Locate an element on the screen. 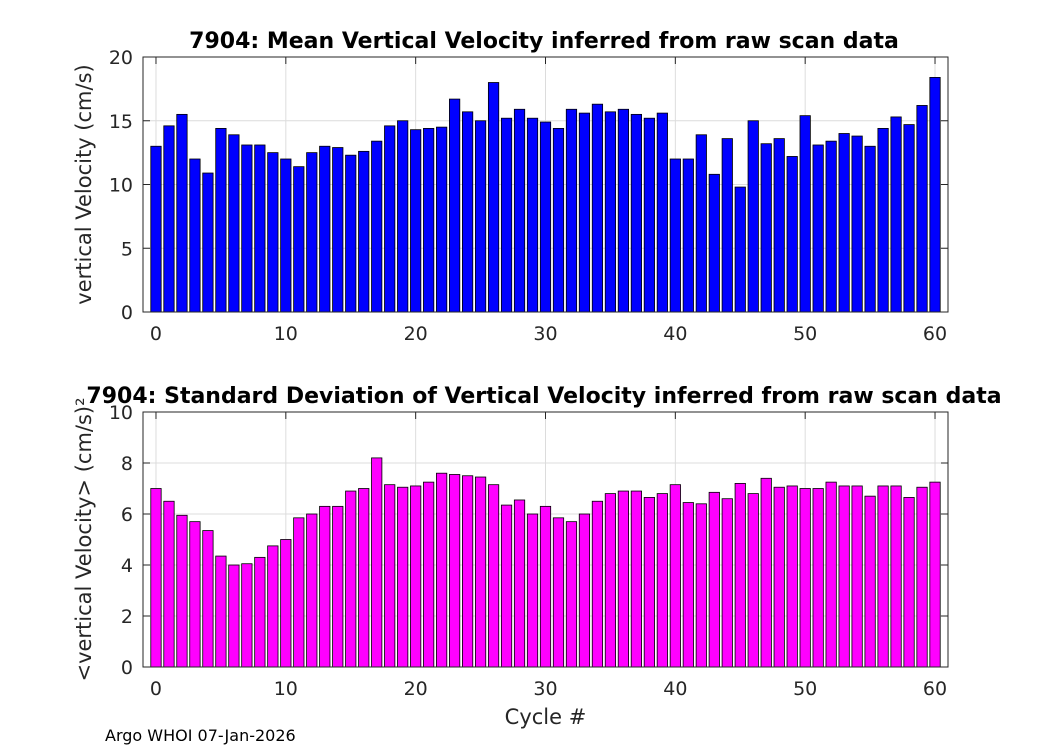 The image size is (1050, 750). footer-label: Argo WHOI 07-Jan-2026 is located at coordinates (200, 735).